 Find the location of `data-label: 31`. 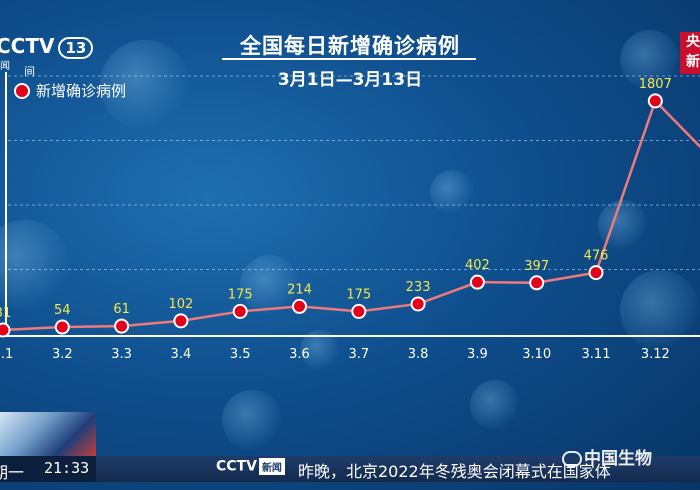

data-label: 31 is located at coordinates (5, 313).